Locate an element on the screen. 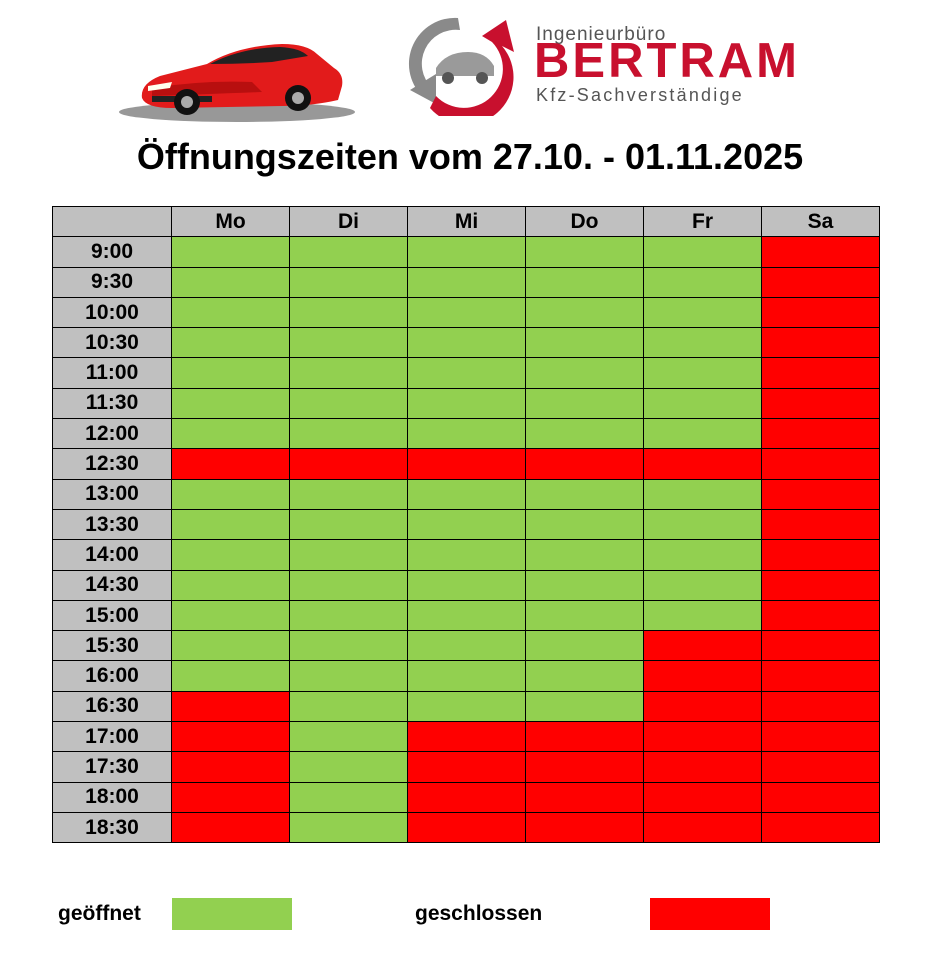  table-header-row: Mo Di Mi Do Fr Sa is located at coordinates (466, 221).